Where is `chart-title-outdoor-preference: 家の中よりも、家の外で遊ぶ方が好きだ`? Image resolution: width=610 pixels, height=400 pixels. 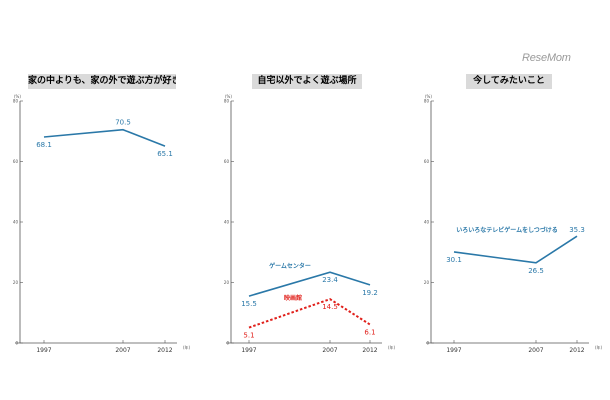
chart-title-outdoor-preference: 家の中よりも、家の外で遊ぶ方が好きだ is located at coordinates (102, 81).